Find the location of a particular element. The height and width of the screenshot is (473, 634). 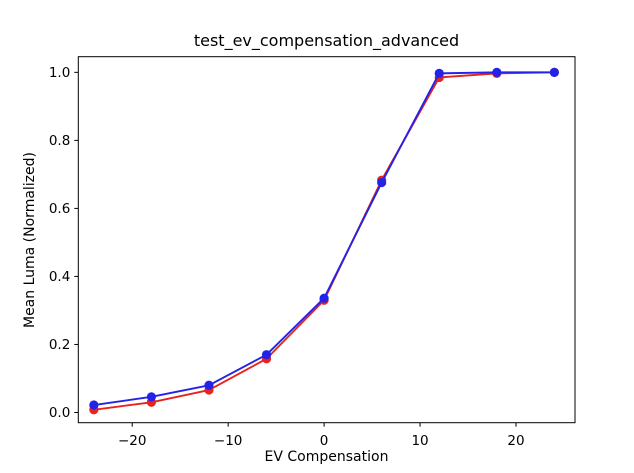

x-tick-label: 20 is located at coordinates (515, 441).